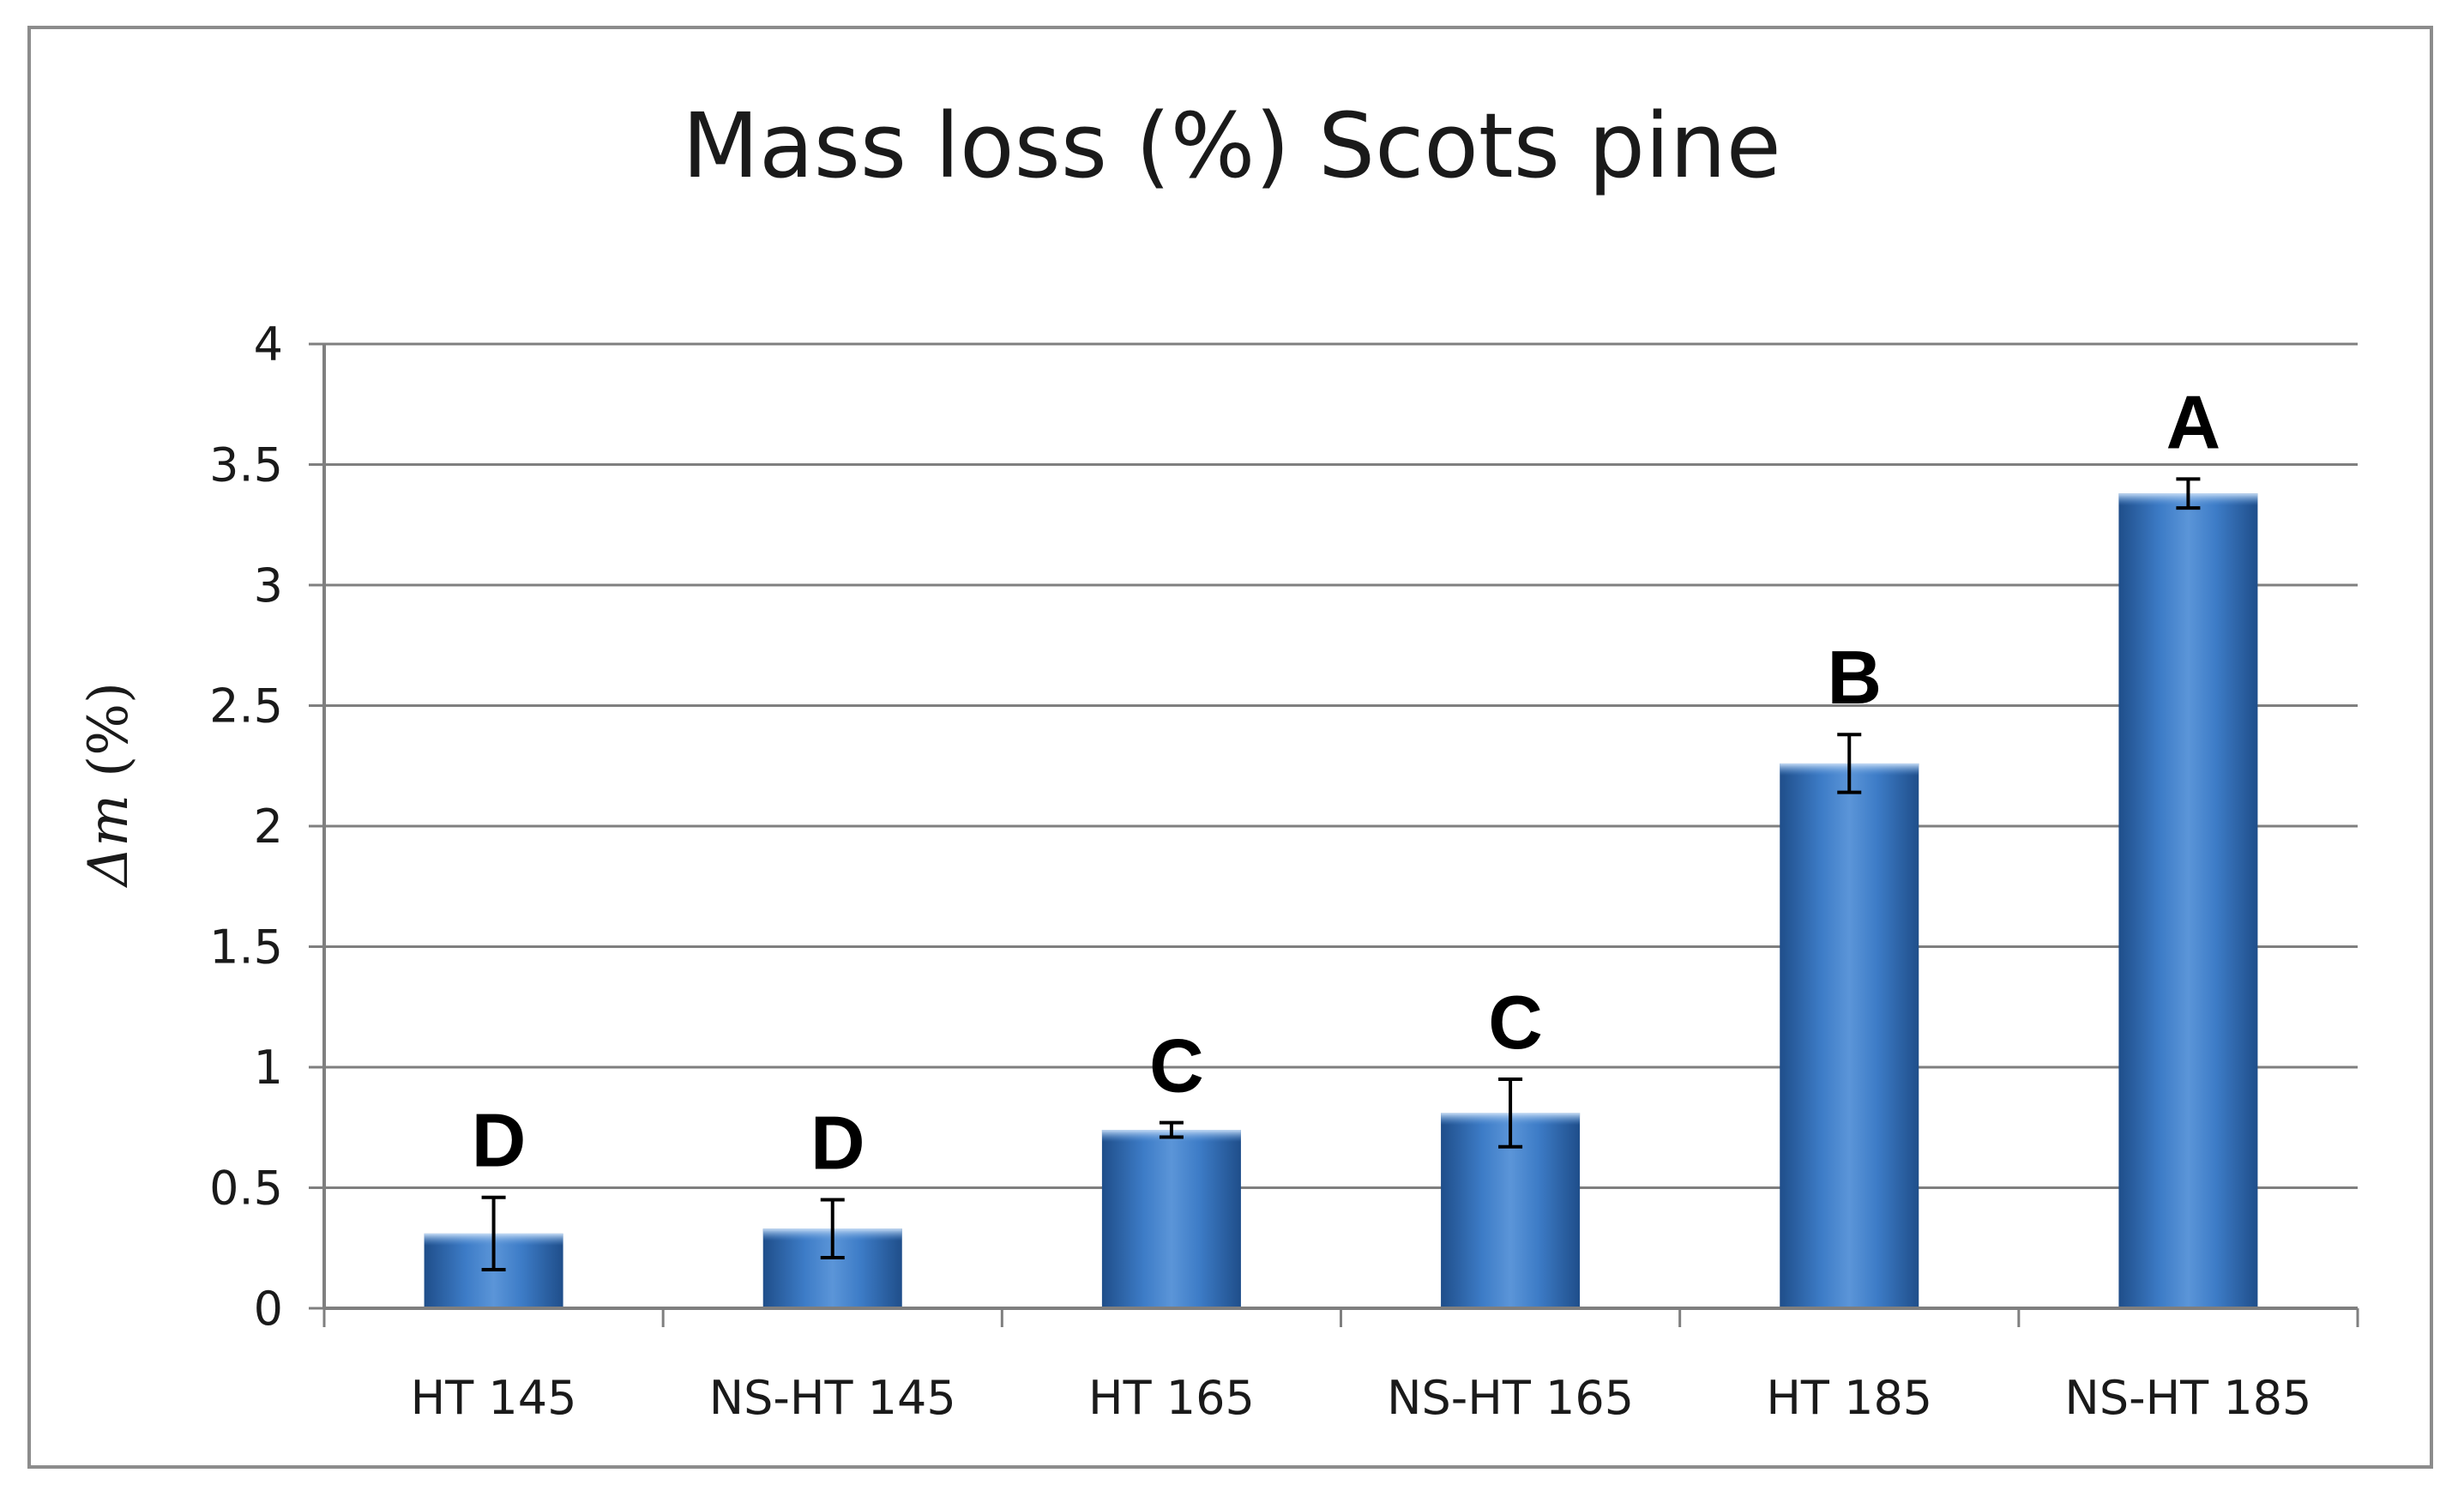  I want to click on x-category-label: NS-HT 165, so click(1511, 1398).